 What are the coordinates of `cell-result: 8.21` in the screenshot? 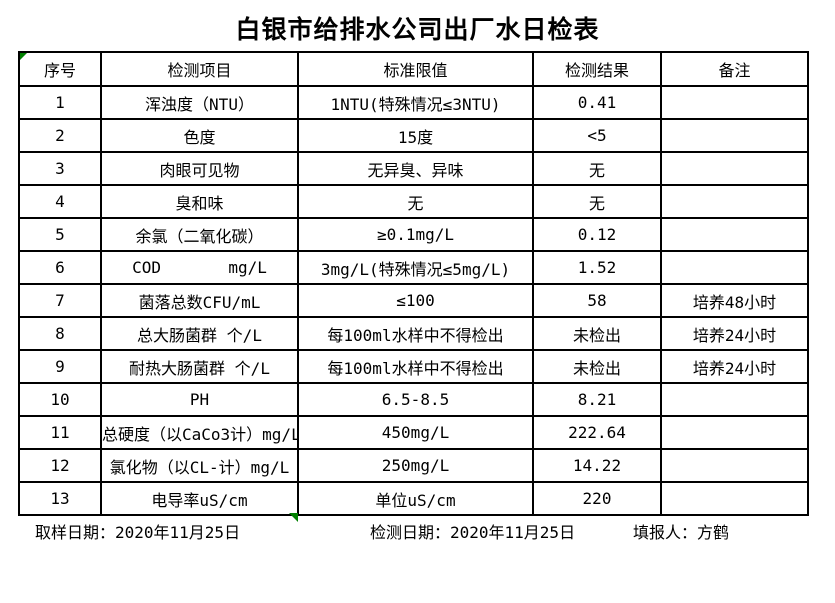 It's located at (597, 399).